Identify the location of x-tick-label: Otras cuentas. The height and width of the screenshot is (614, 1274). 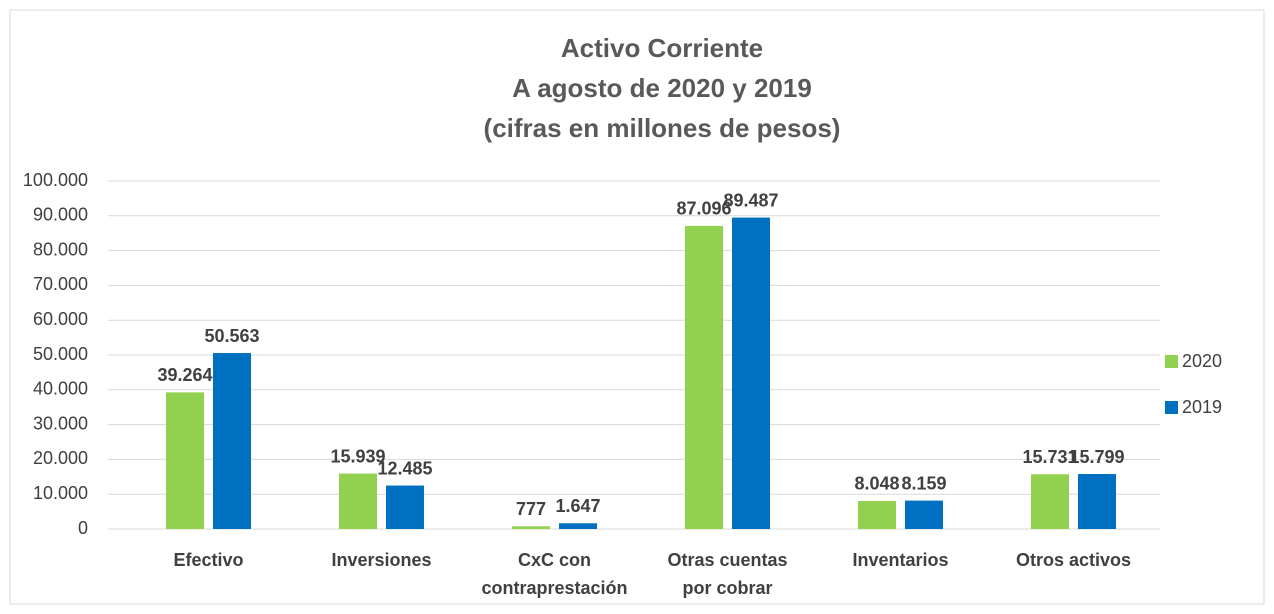
(727, 560).